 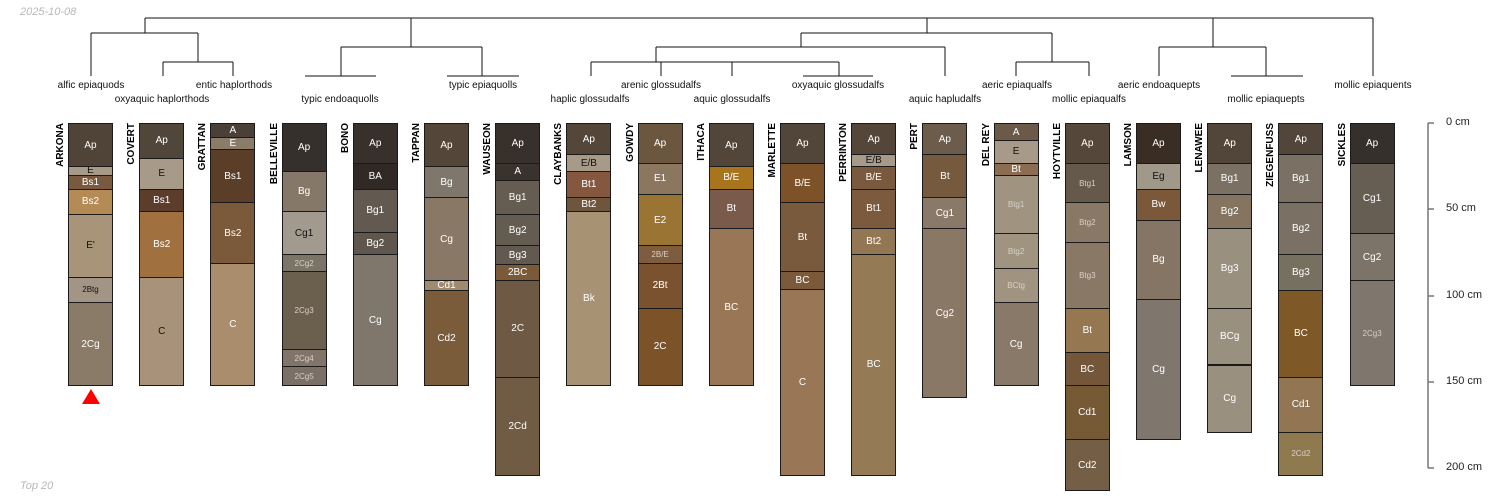 I want to click on horizon: Bw, so click(x=1158, y=204).